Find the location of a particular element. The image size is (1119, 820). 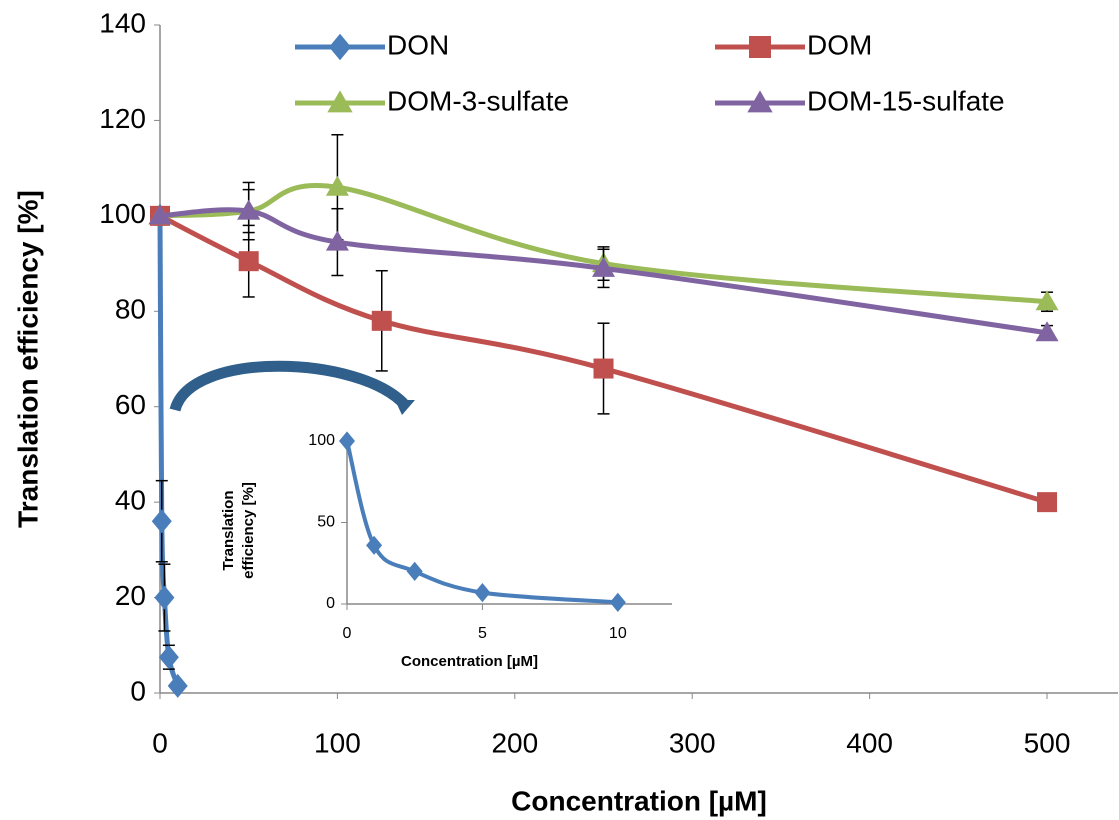

x-tick-label: 300 is located at coordinates (692, 742).